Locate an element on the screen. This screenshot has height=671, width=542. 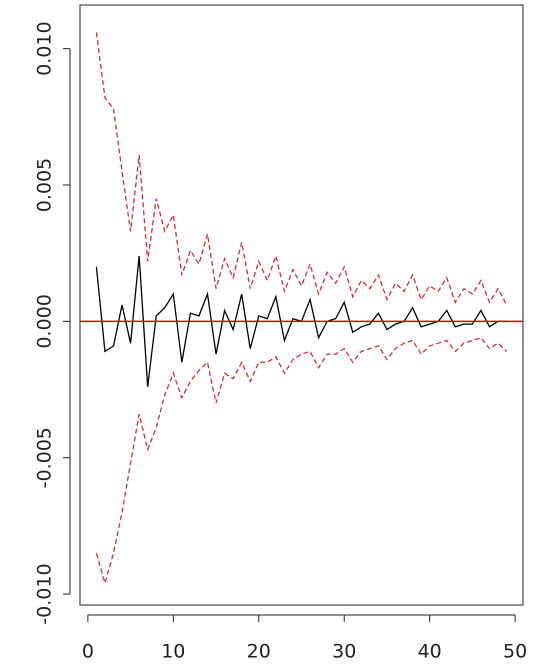
y-tick-label: 0.010 is located at coordinates (45, 48).